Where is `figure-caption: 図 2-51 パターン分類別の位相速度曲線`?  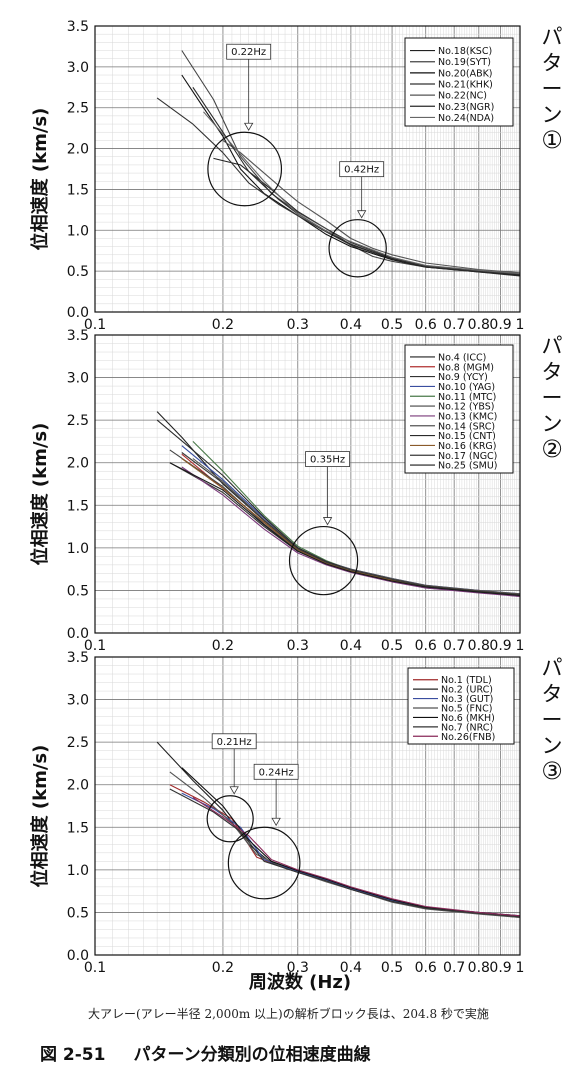 figure-caption: 図 2-51 パターン分類別の位相速度曲線 is located at coordinates (219, 1052).